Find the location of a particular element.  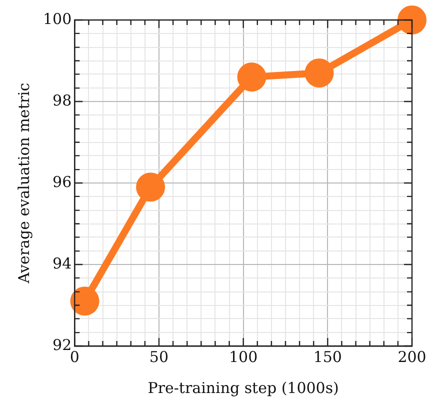

x-tick-label: 50 is located at coordinates (159, 357).